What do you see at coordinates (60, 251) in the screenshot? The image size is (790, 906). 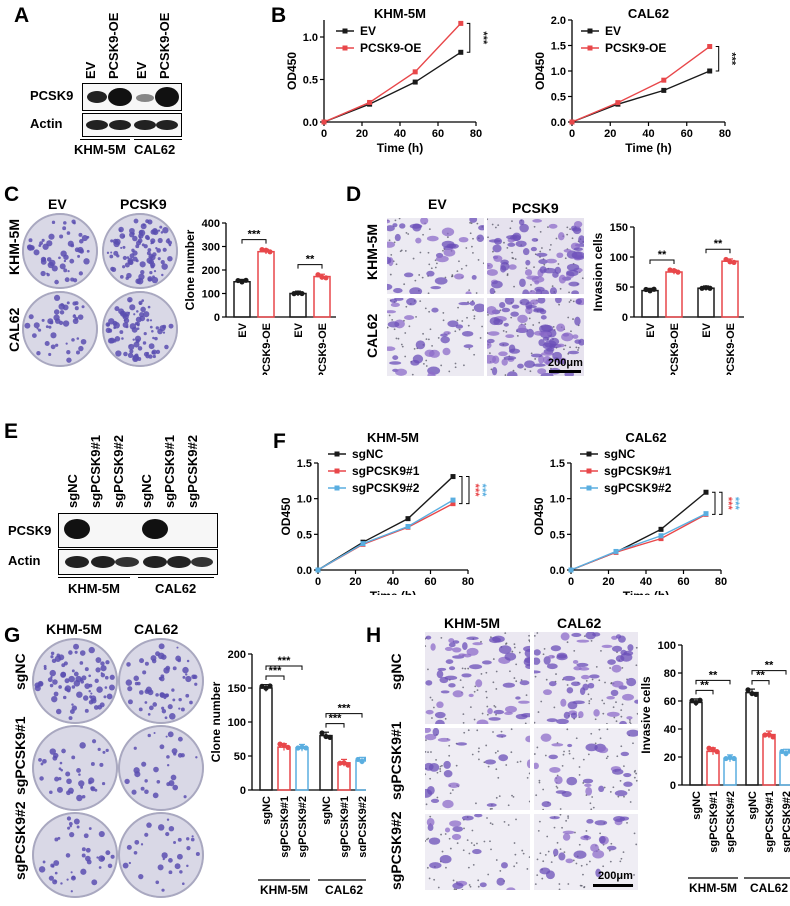 I see `colony-dish` at bounding box center [60, 251].